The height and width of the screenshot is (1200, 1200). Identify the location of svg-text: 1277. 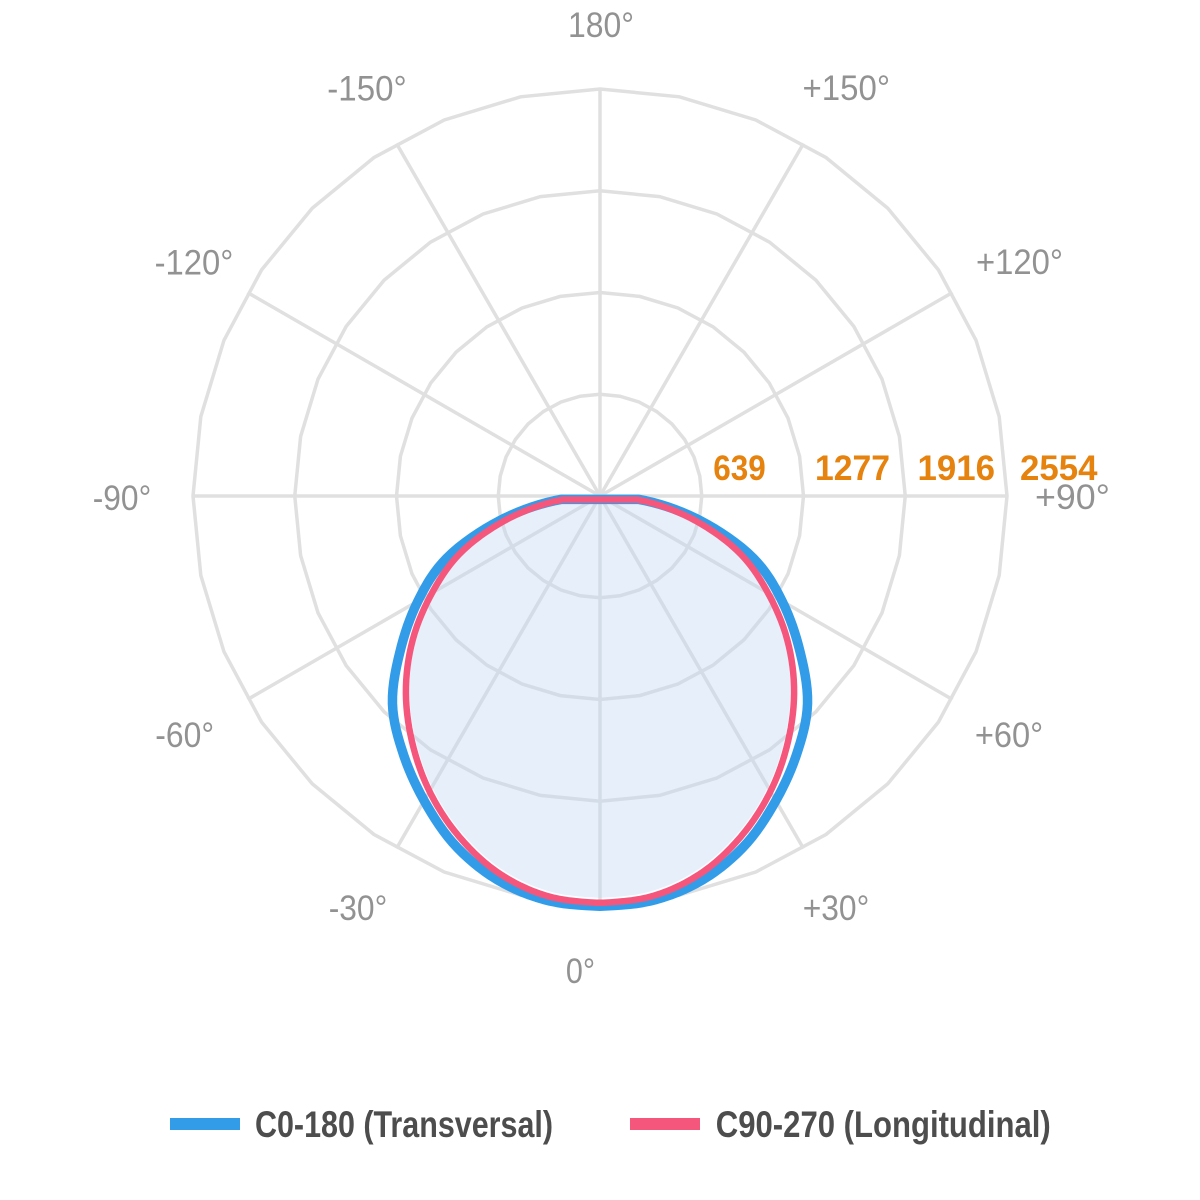
(852, 468).